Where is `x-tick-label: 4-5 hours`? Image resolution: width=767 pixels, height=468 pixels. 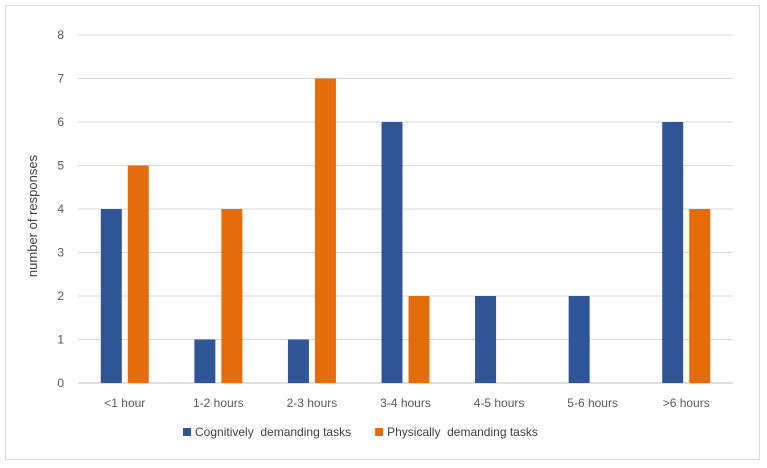
x-tick-label: 4-5 hours is located at coordinates (499, 403).